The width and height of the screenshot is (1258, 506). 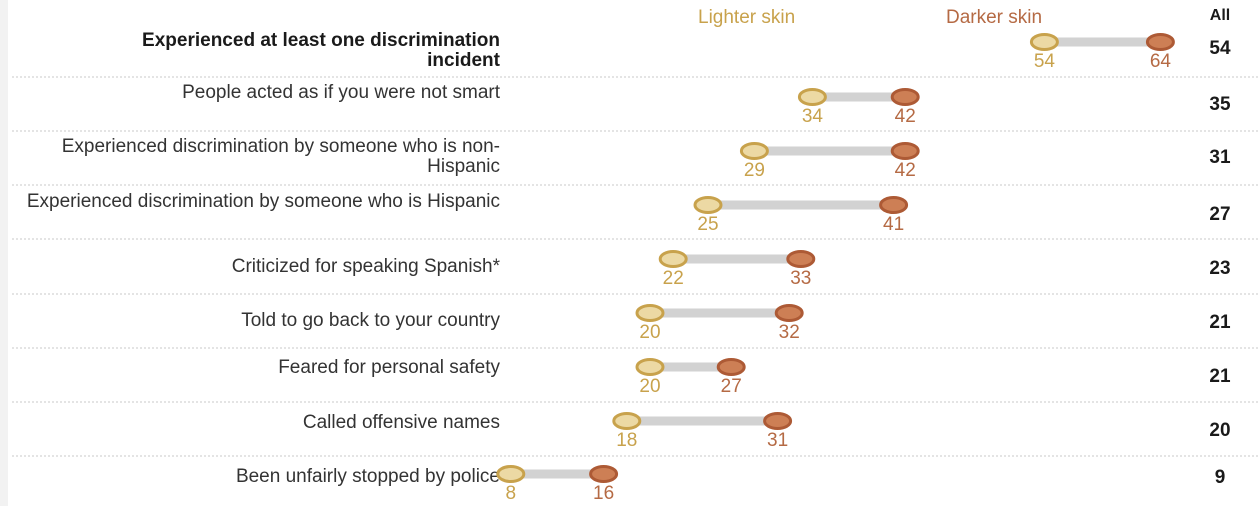 I want to click on value-label-darker: 16, so click(x=603, y=493).